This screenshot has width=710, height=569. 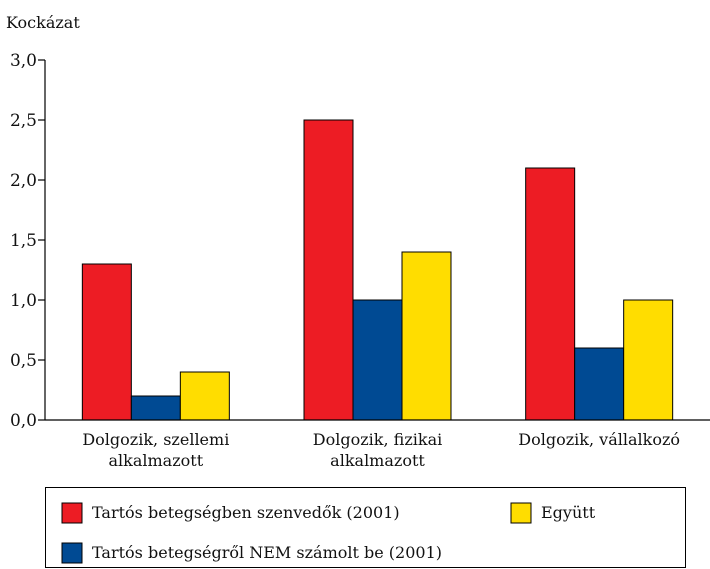 What do you see at coordinates (23, 241) in the screenshot?
I see `y-tick-label: 1,5` at bounding box center [23, 241].